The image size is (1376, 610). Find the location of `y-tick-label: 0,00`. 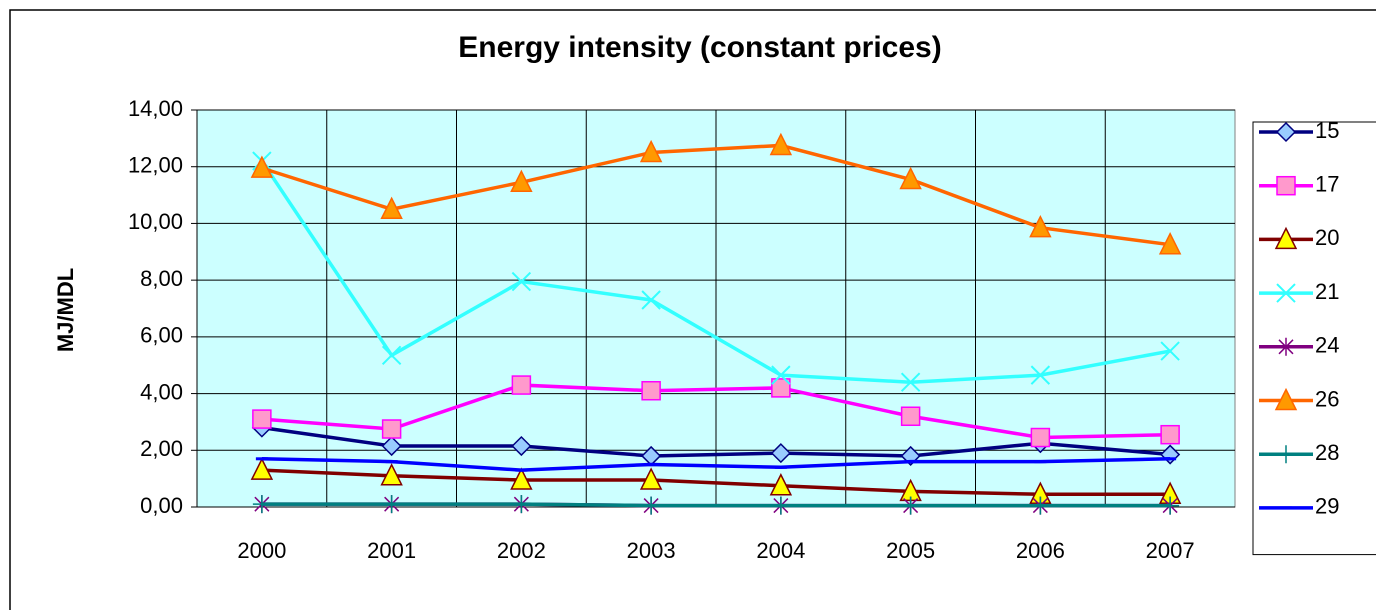

y-tick-label: 0,00 is located at coordinates (161, 505).